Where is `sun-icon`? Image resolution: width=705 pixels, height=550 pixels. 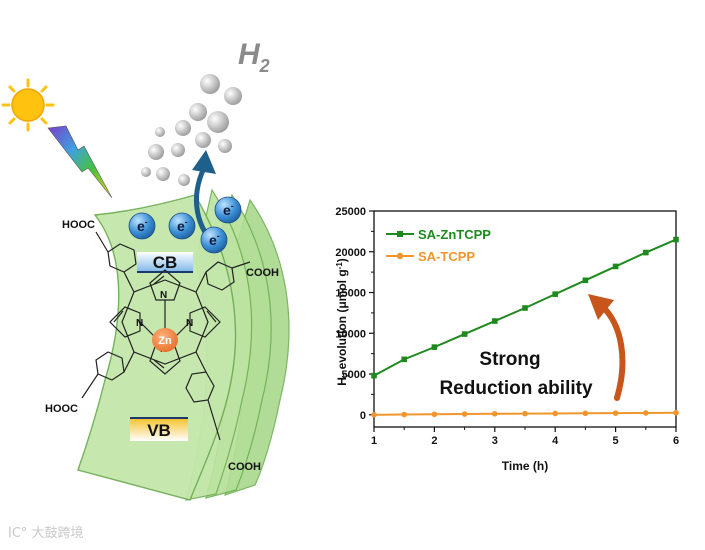
sun-icon is located at coordinates (28, 105).